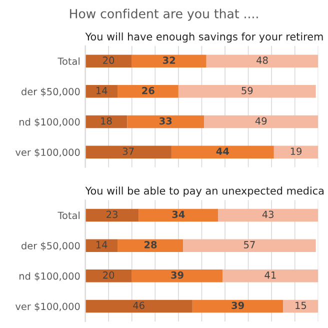 The width and height of the screenshot is (328, 328). I want to click on data-label: 46, so click(138, 306).